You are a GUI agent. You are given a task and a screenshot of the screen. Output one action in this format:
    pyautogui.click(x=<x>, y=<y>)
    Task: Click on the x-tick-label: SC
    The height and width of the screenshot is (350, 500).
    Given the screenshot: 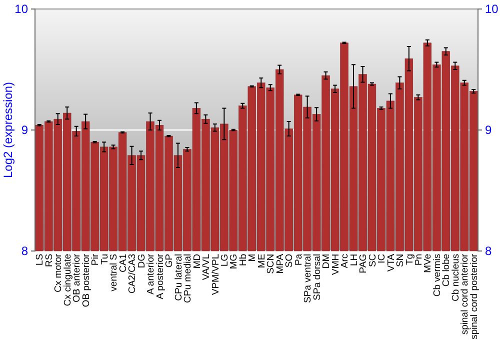 What is the action you would take?
    pyautogui.click(x=372, y=261)
    